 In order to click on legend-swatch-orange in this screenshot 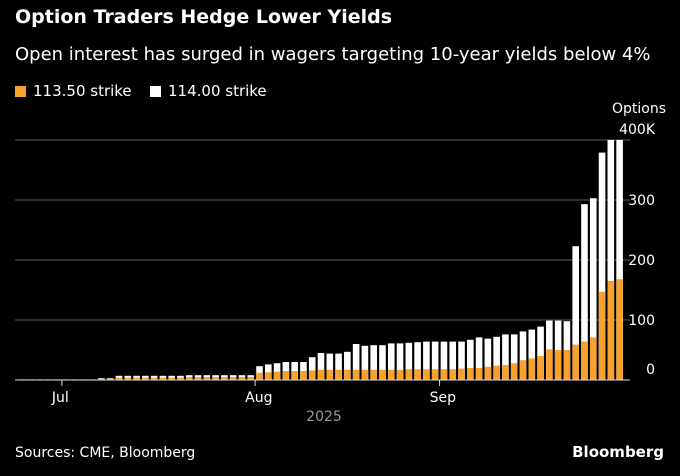, I will do `click(20, 91)`.